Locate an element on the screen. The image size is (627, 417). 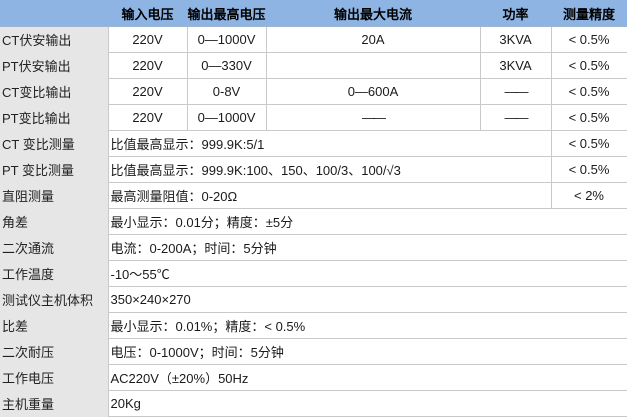
row-label: 主机重量 is located at coordinates (54, 403).